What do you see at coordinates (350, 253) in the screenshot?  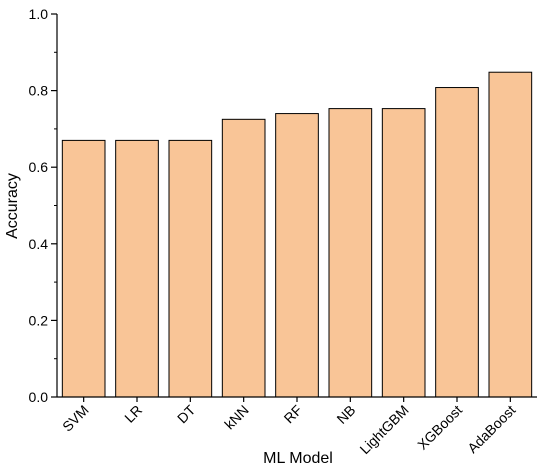 I see `bar-nb` at bounding box center [350, 253].